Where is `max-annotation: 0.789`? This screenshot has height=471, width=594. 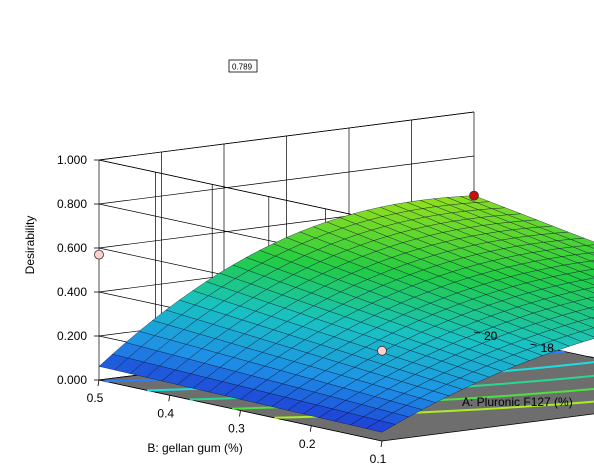
max-annotation: 0.789 is located at coordinates (243, 66).